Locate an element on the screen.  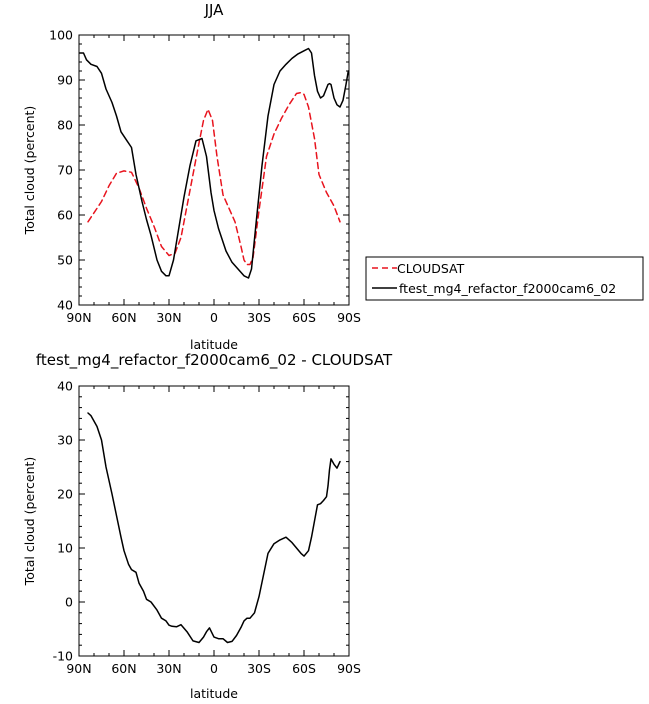
bottom-y-axis-label: Total cloud (percent) is located at coordinates (29, 522).